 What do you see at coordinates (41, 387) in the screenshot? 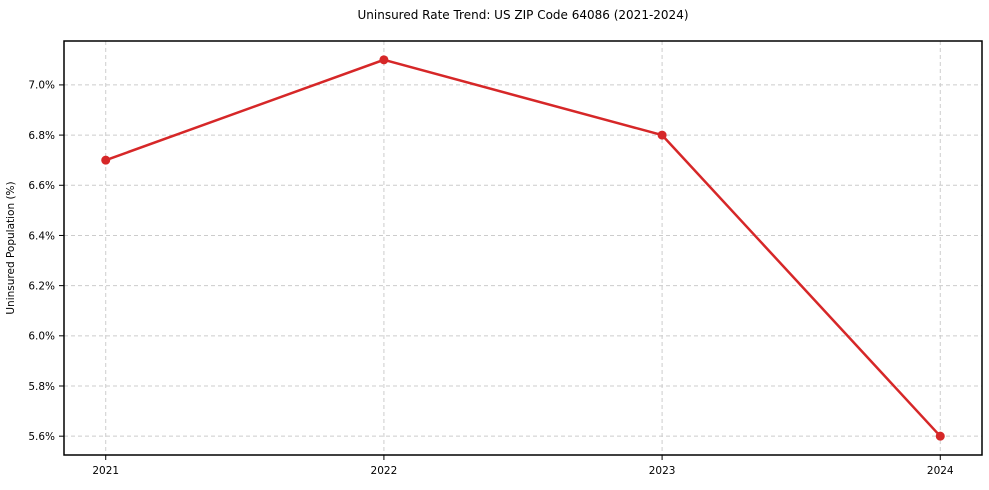
I see `y-tick-label: 5.8%` at bounding box center [41, 387].